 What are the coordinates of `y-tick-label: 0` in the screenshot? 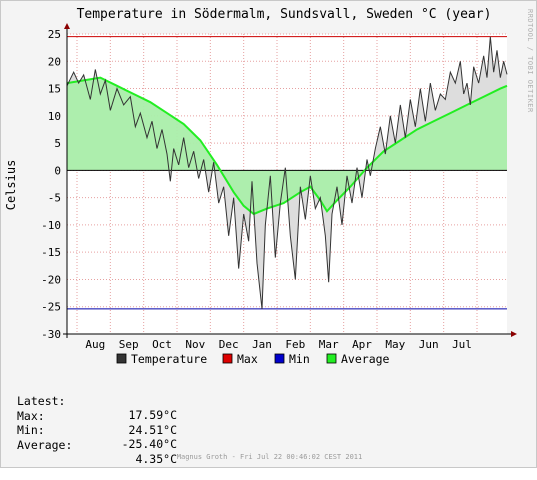 It's located at (57, 170).